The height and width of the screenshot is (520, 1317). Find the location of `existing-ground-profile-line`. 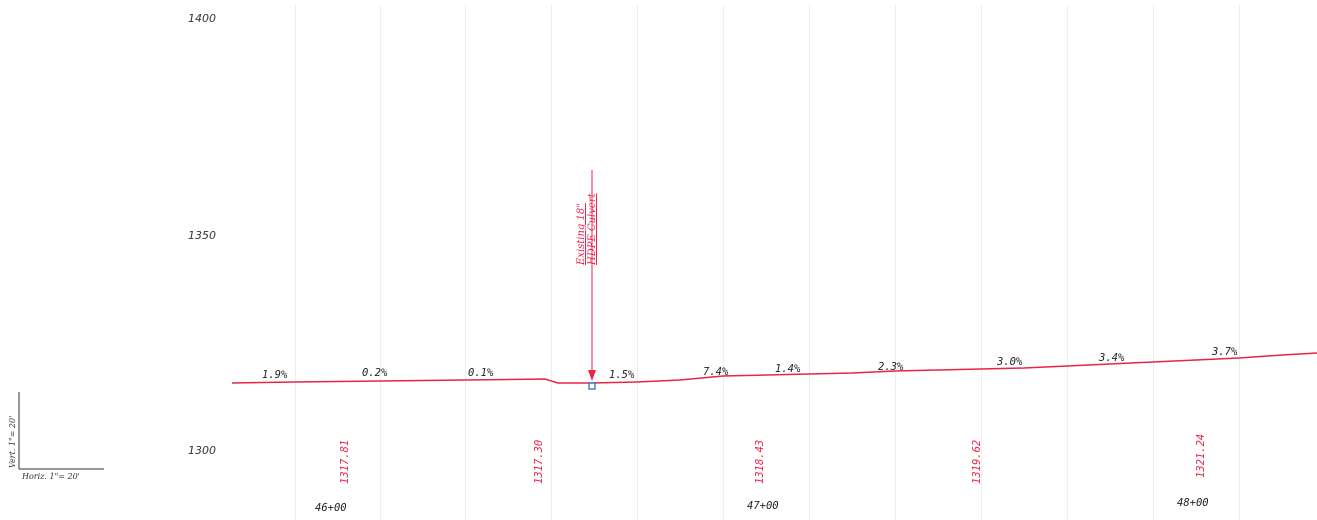

existing-ground-profile-line is located at coordinates (774, 368).